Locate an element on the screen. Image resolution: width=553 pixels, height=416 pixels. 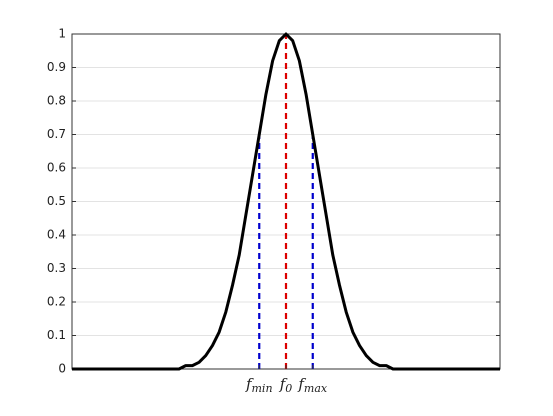
y-tick-label: 0.8 is located at coordinates (56, 101).